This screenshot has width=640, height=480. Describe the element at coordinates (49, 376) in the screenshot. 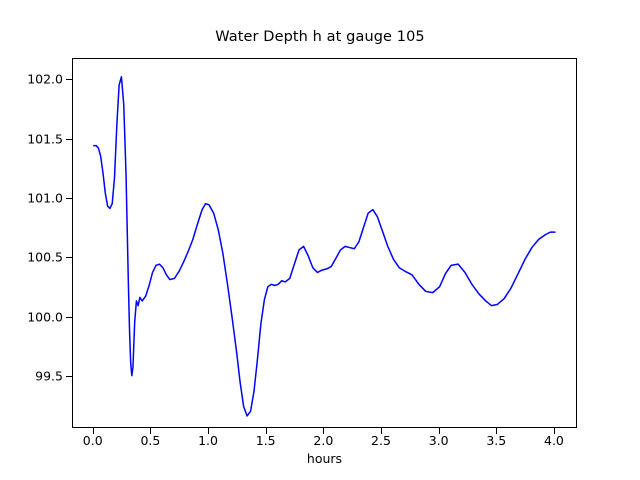

I see `y-tick-label: 99.5` at that location.